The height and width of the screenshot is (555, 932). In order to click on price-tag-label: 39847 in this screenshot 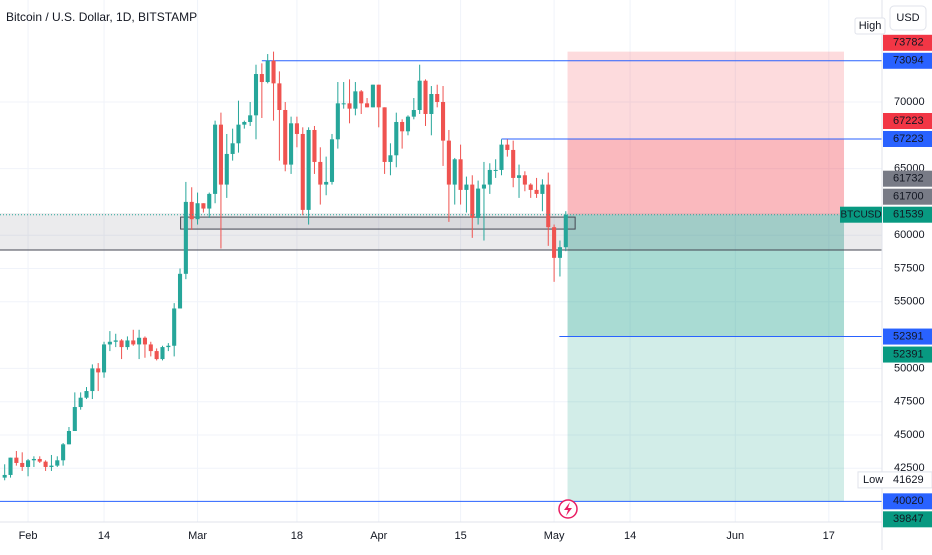, I will do `click(908, 519)`.